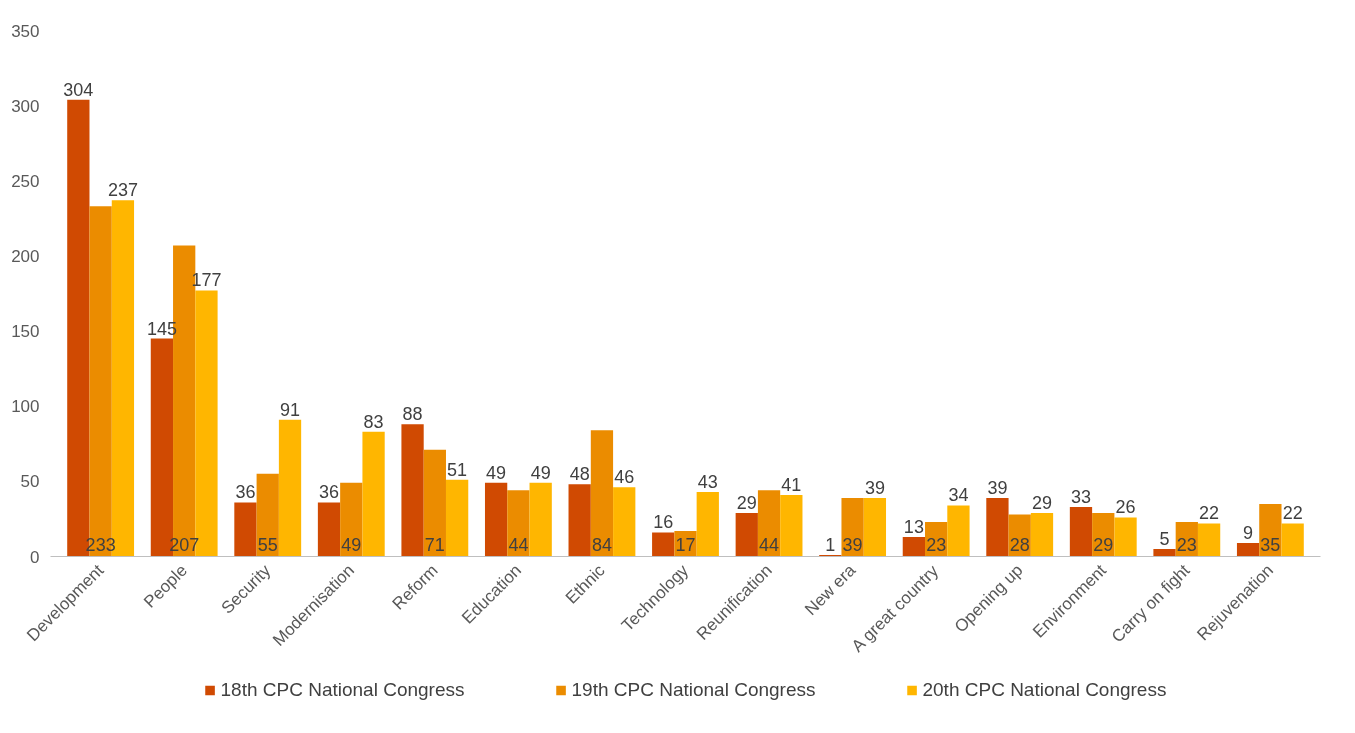 The width and height of the screenshot is (1355, 733). I want to click on data-label: 46, so click(624, 477).